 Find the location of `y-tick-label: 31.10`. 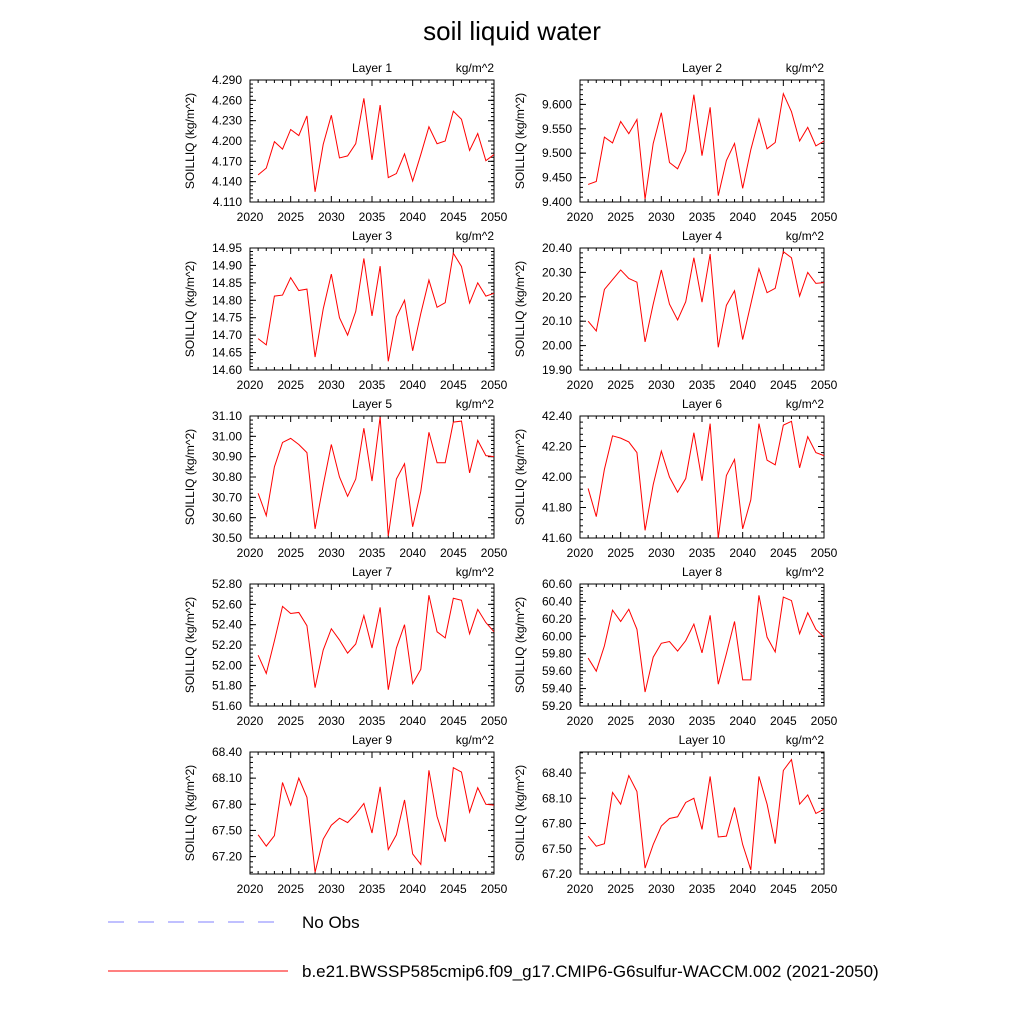

y-tick-label: 31.10 is located at coordinates (227, 416).